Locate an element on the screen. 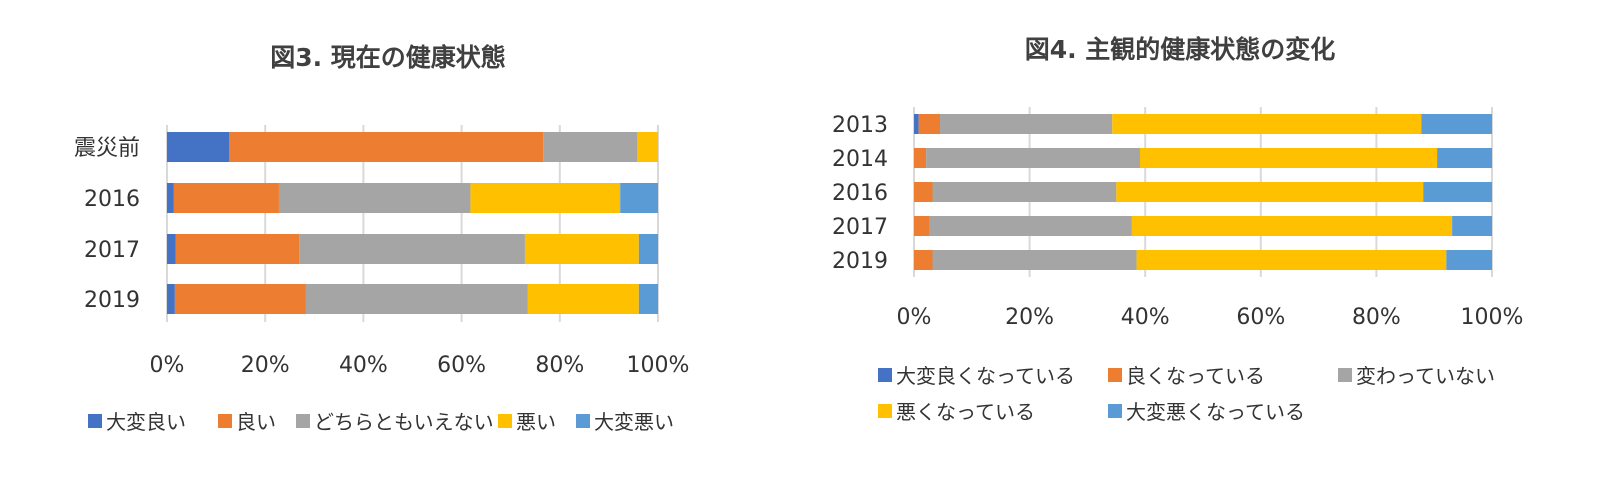  legend-label: 悪くなっている is located at coordinates (965, 412).